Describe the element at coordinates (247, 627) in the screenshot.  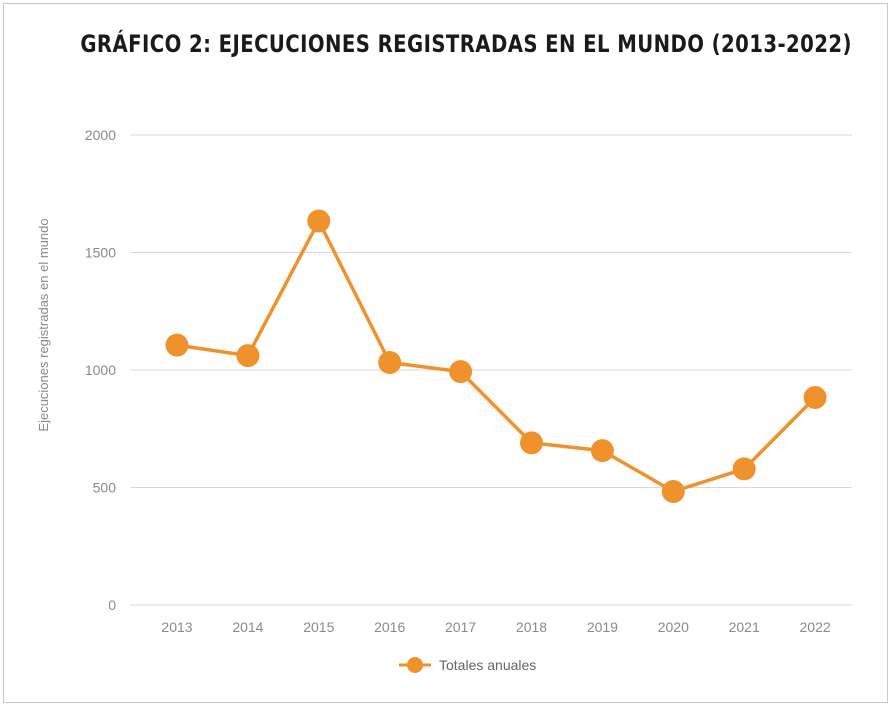
I see `x-tick-2014: 2014` at that location.